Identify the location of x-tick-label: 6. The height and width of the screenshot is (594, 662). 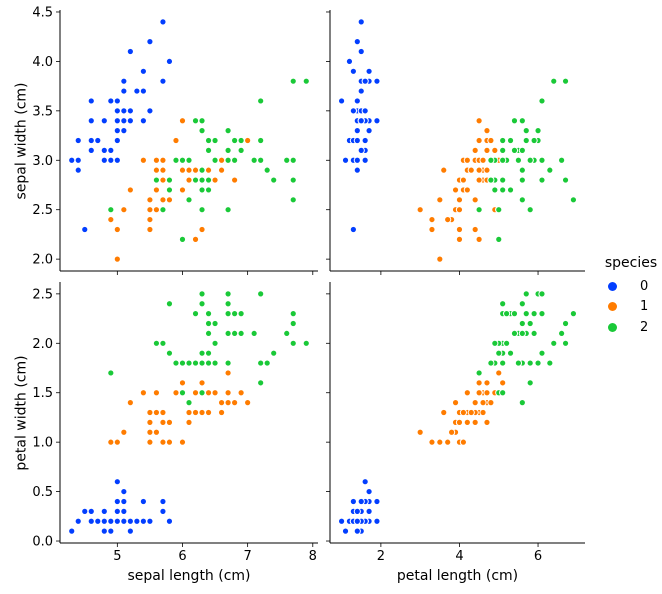
(538, 556).